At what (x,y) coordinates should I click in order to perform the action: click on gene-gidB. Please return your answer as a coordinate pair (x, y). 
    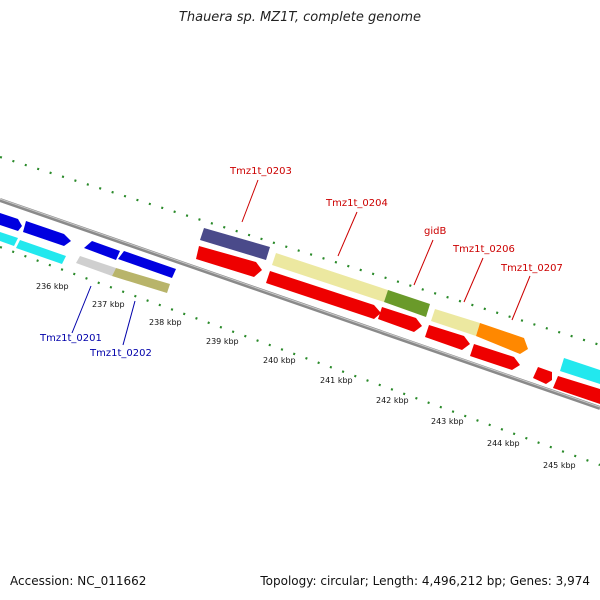
    Looking at the image, I should click on (407, 303).